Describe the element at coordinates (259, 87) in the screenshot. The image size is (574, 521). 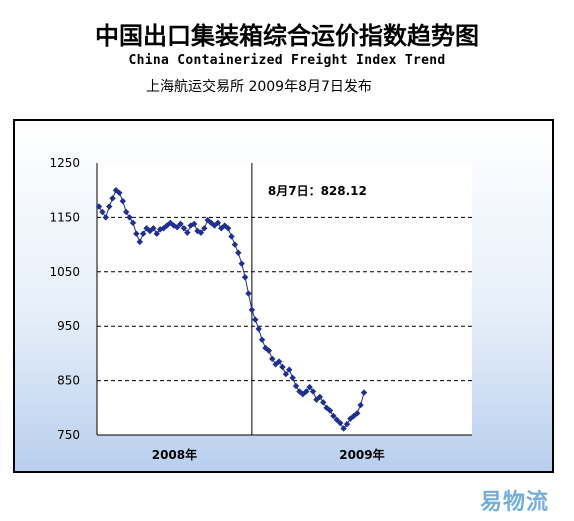
I see `chart-subtitle: 上海航运交易所 2009年8月7日发布` at that location.